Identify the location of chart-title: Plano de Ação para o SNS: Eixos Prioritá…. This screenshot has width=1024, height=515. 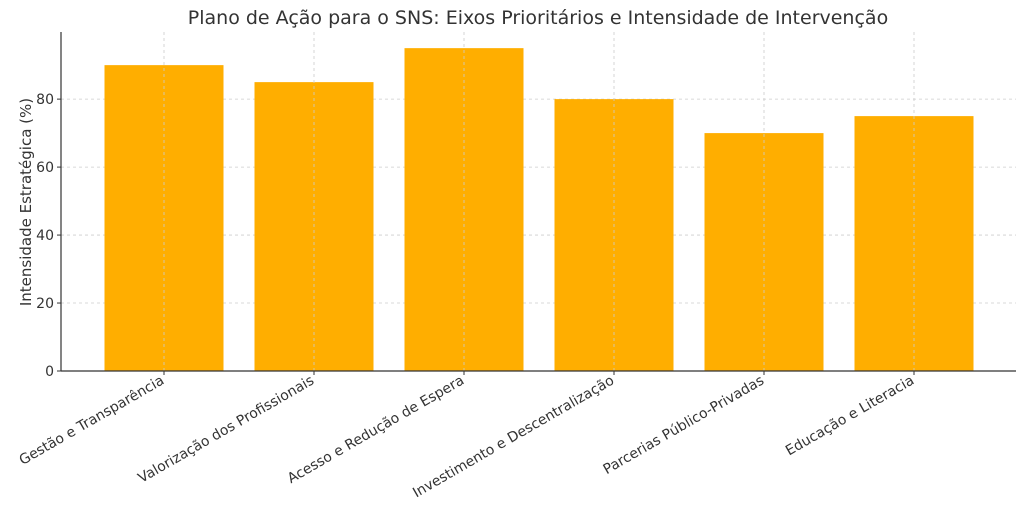
(538, 18).